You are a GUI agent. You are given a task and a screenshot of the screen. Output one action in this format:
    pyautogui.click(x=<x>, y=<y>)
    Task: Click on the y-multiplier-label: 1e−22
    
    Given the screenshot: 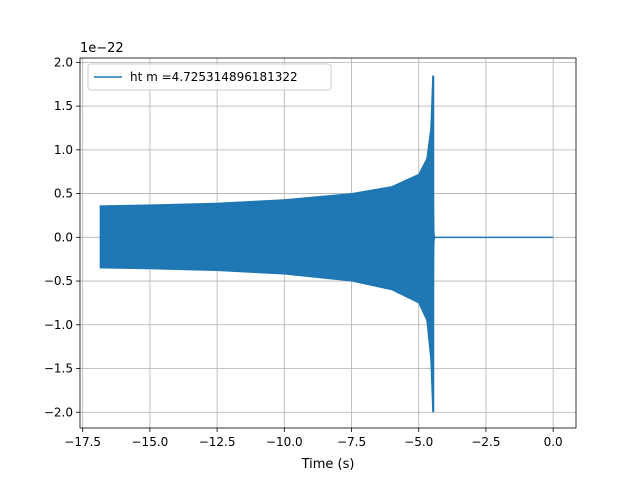 What is the action you would take?
    pyautogui.click(x=102, y=48)
    